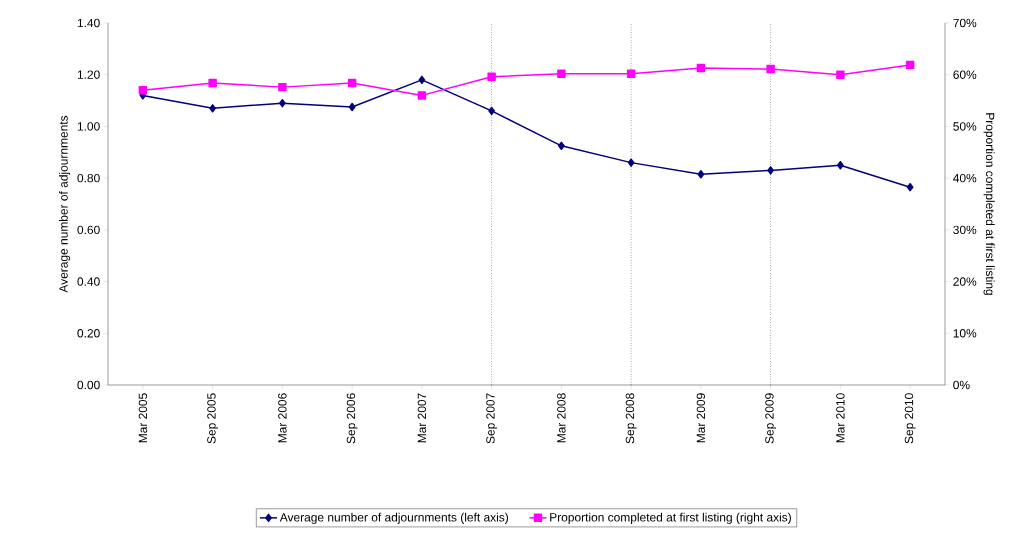 Image resolution: width=1031 pixels, height=533 pixels. Describe the element at coordinates (352, 418) in the screenshot. I see `x-tick-label: Sep 2006` at that location.